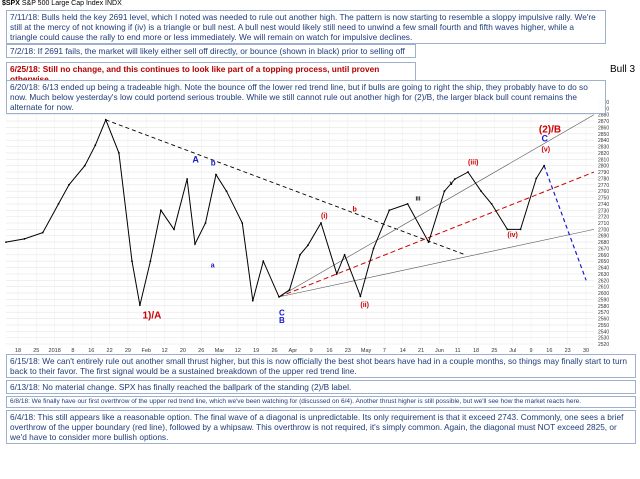  What do you see at coordinates (603, 160) in the screenshot?
I see `y-tick-label: 2810` at bounding box center [603, 160].